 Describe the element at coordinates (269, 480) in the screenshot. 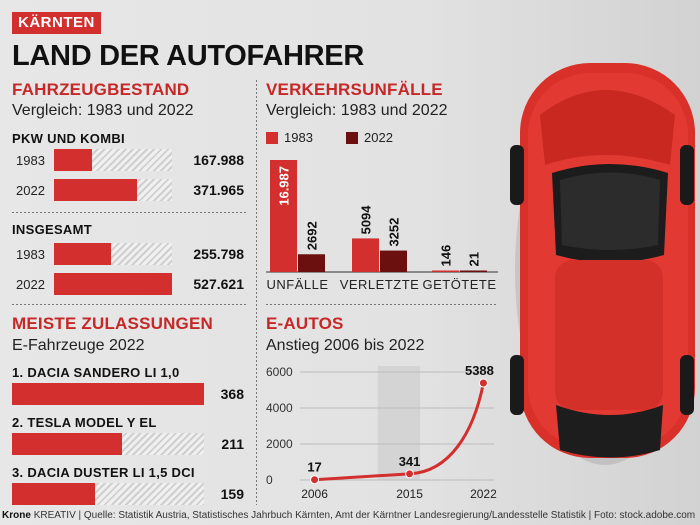

I see `y-tick-label: 0` at that location.